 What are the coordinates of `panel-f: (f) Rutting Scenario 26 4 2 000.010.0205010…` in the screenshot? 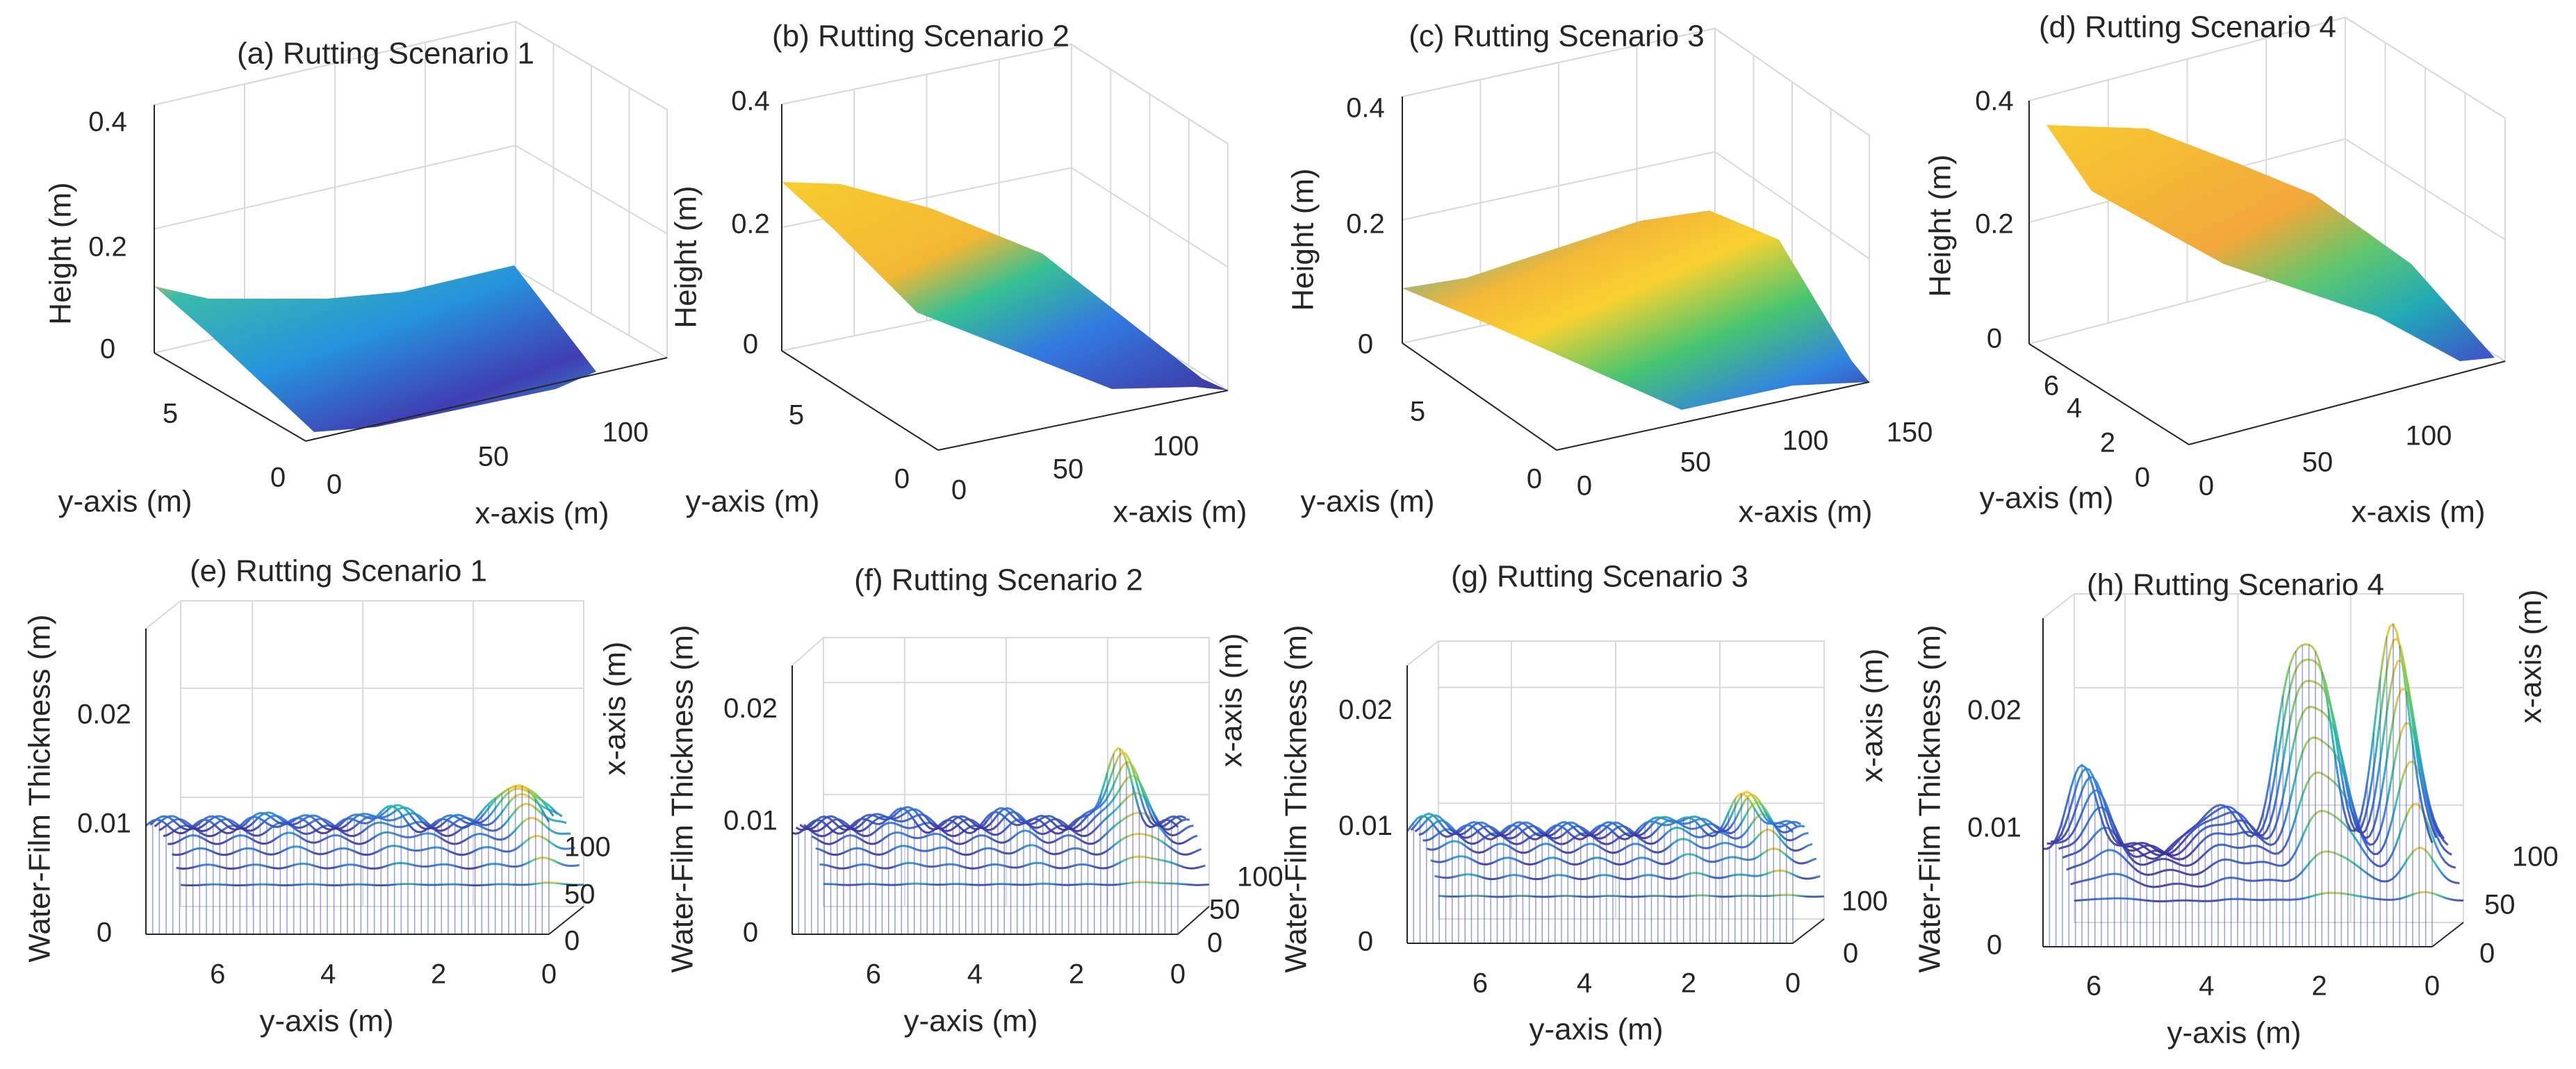 It's located at (974, 801).